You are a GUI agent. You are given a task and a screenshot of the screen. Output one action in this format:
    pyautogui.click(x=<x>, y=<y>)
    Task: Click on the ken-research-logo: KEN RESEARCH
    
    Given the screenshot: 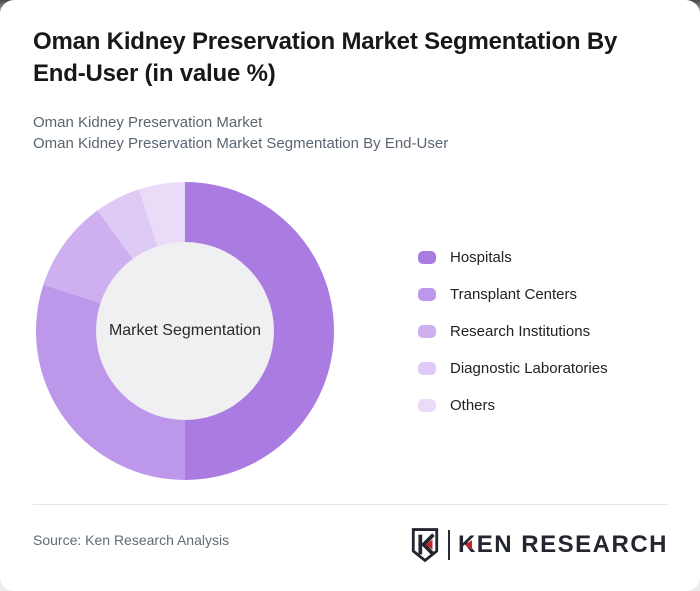 What is the action you would take?
    pyautogui.click(x=539, y=545)
    